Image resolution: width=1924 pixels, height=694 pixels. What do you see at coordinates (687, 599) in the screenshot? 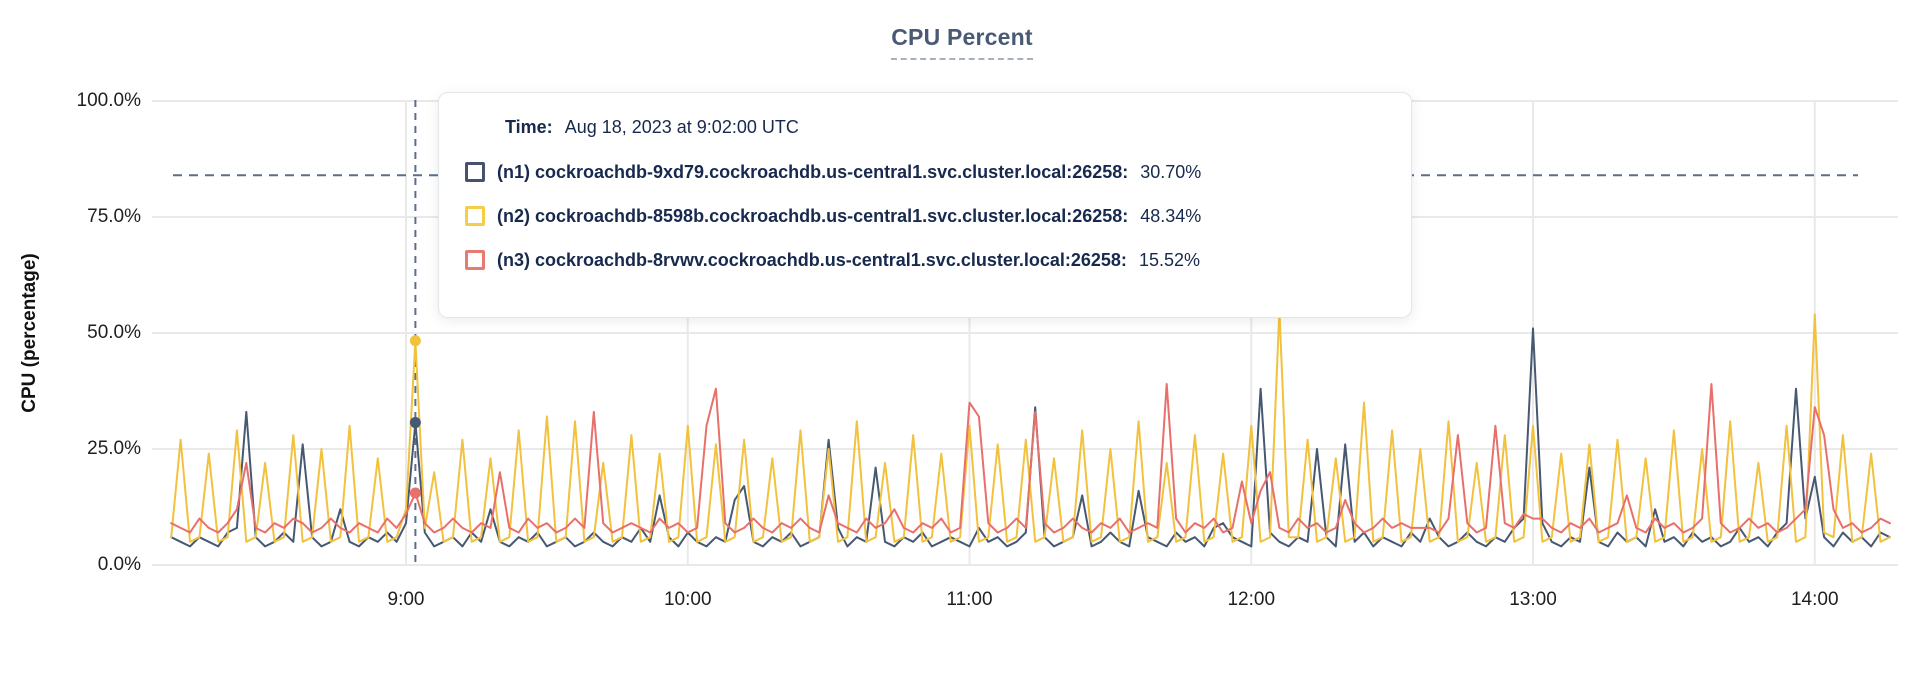
I see `x-tick-label: 10:00` at bounding box center [687, 599].